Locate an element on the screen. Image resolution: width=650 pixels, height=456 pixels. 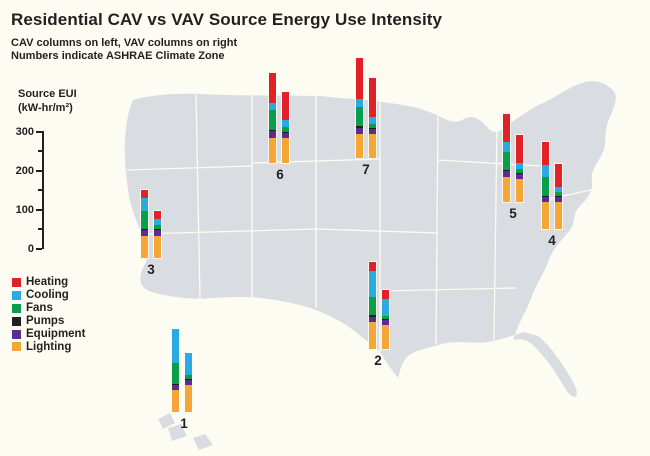
zone-2-vav-fans-segment is located at coordinates (385, 317).